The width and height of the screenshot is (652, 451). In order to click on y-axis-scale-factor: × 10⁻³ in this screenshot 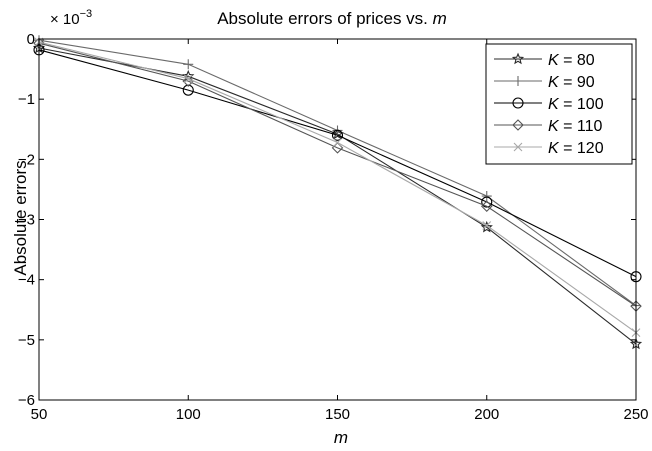, I will do `click(71, 18)`.